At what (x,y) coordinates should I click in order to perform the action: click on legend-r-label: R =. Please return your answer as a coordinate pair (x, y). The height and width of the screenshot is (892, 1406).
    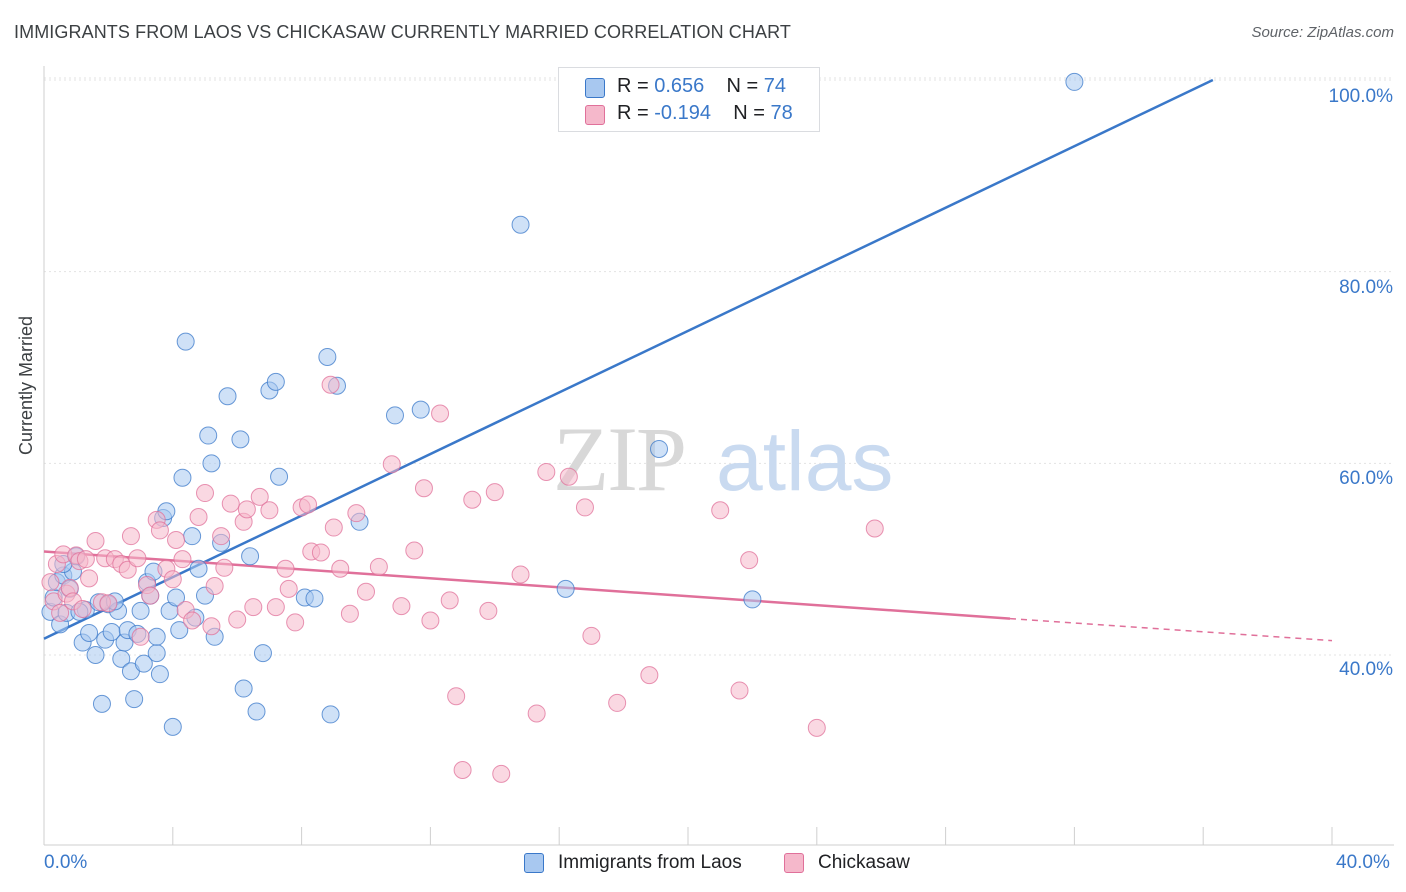
    Looking at the image, I should click on (636, 113).